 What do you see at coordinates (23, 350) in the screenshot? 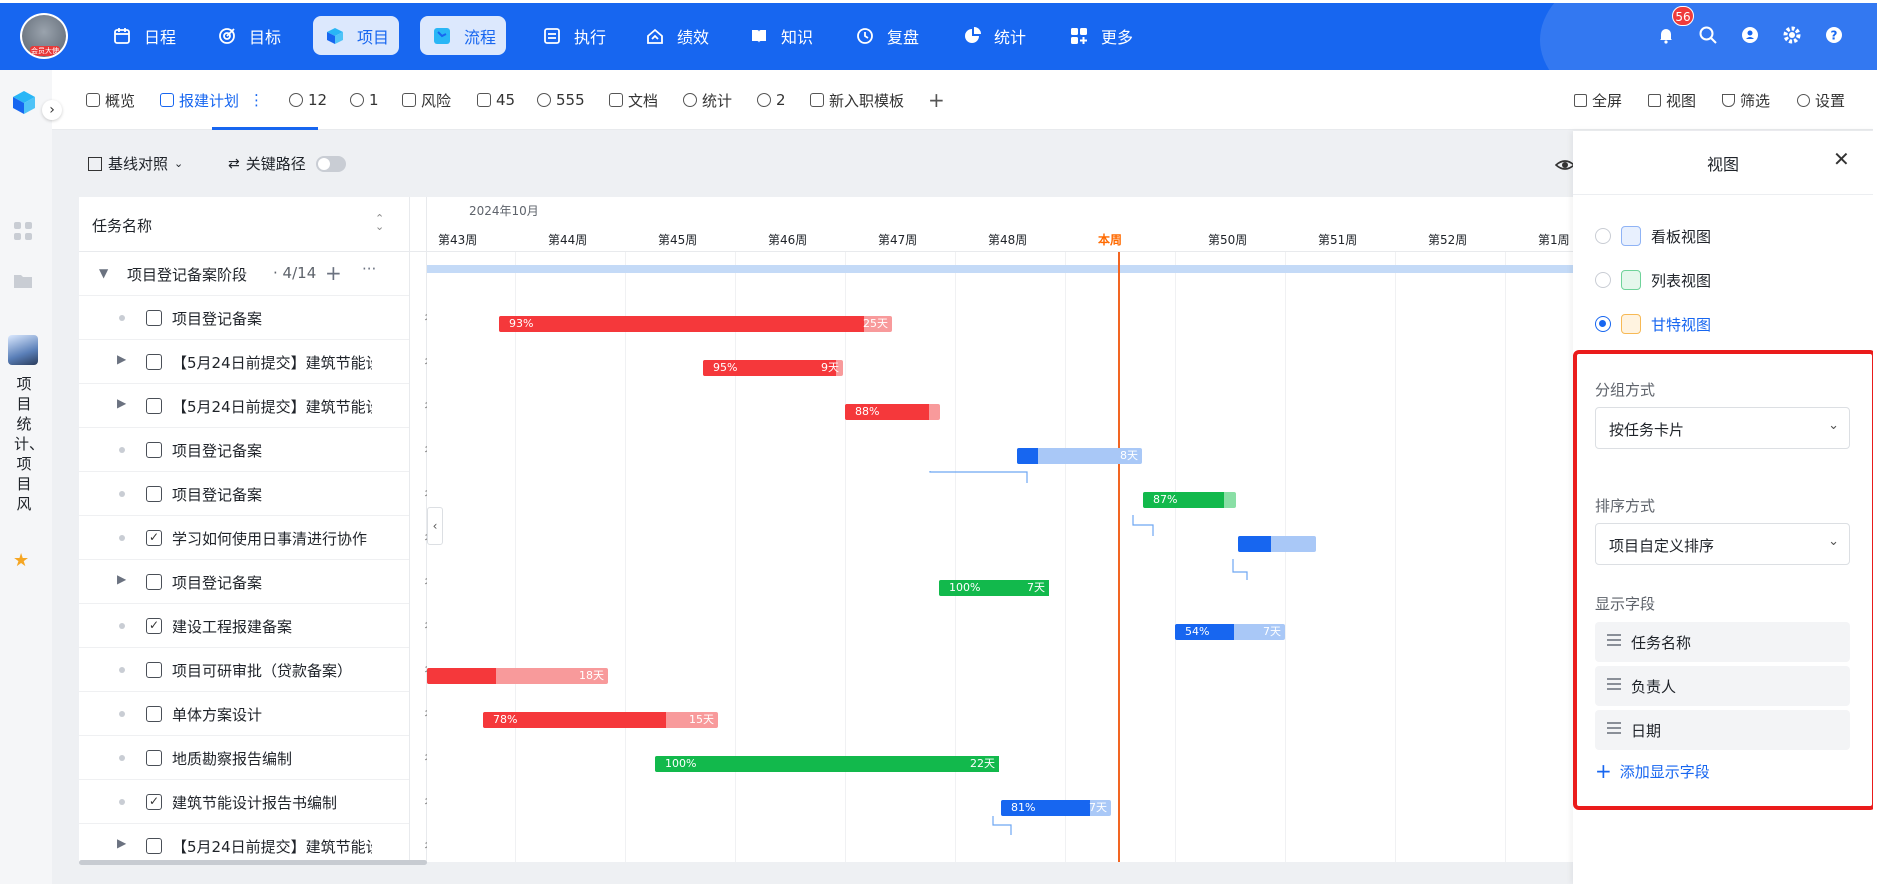
I see `project-thumbnail` at bounding box center [23, 350].